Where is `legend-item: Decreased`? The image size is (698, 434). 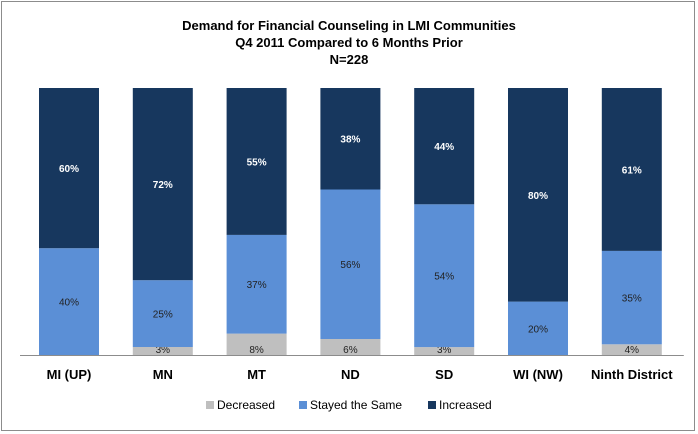 legend-item: Decreased is located at coordinates (240, 405).